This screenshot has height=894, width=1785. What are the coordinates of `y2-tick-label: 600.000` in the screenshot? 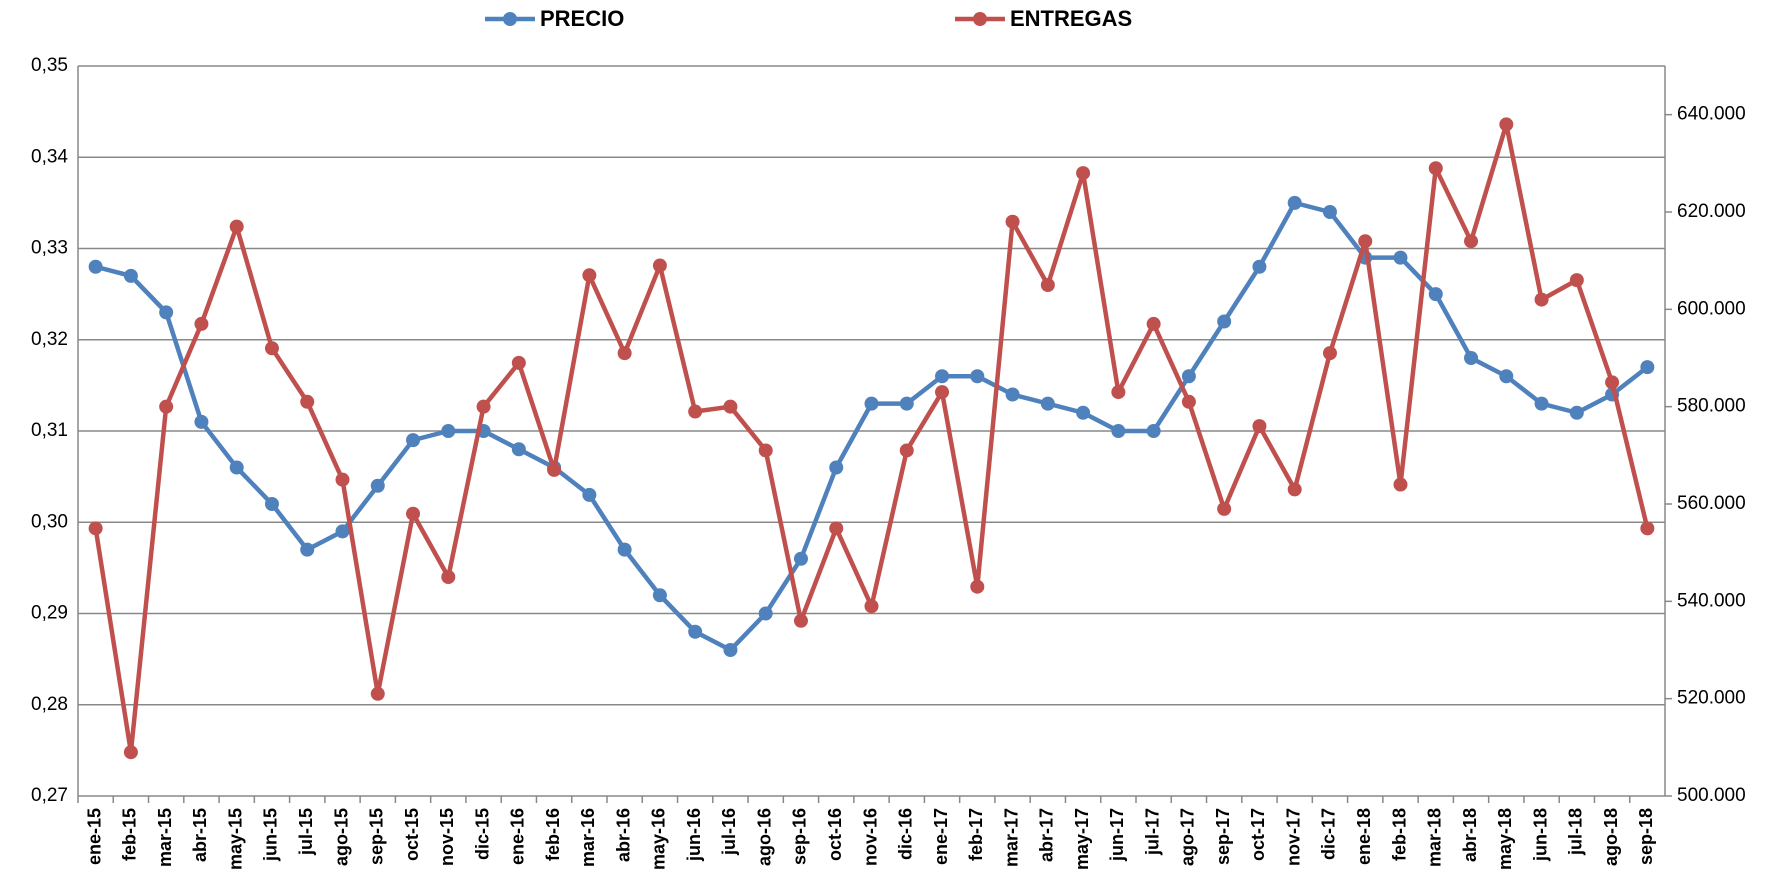 It's located at (1711, 308).